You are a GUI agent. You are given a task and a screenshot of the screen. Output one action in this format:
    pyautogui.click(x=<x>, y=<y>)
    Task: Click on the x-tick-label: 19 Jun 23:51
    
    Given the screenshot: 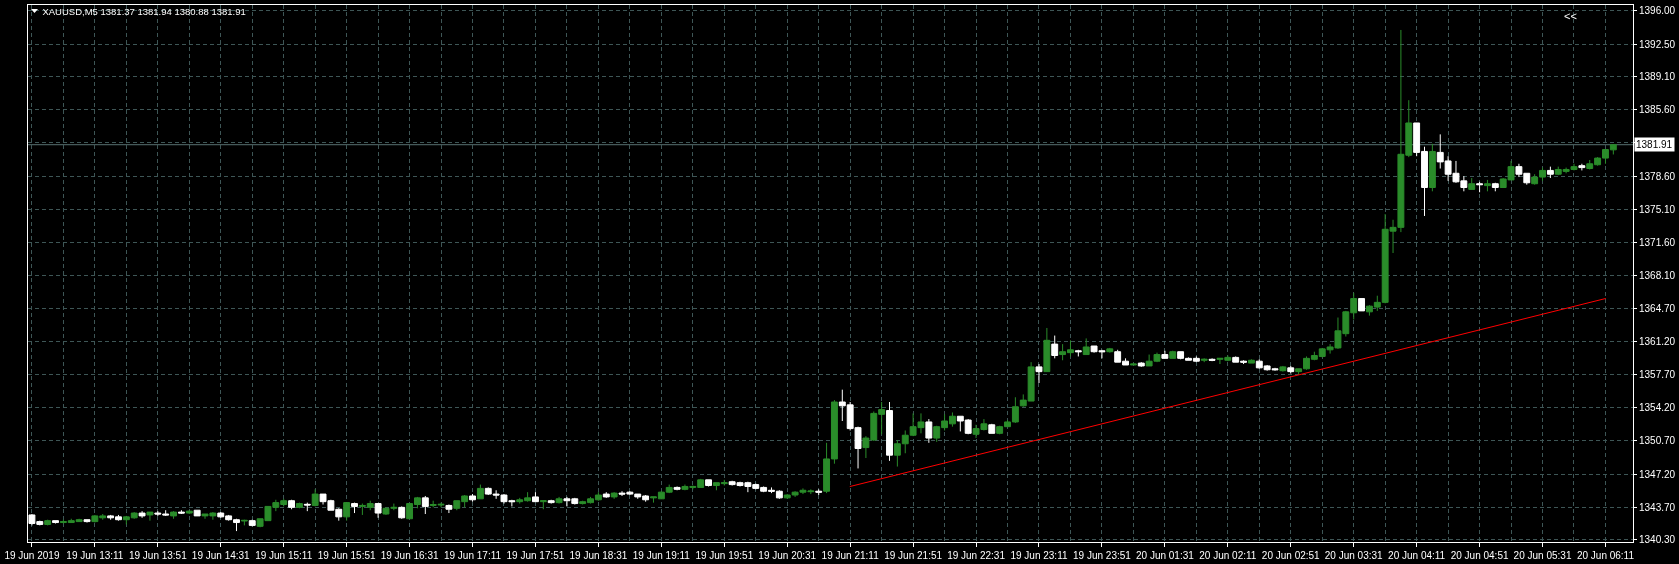 What is the action you would take?
    pyautogui.click(x=1102, y=555)
    